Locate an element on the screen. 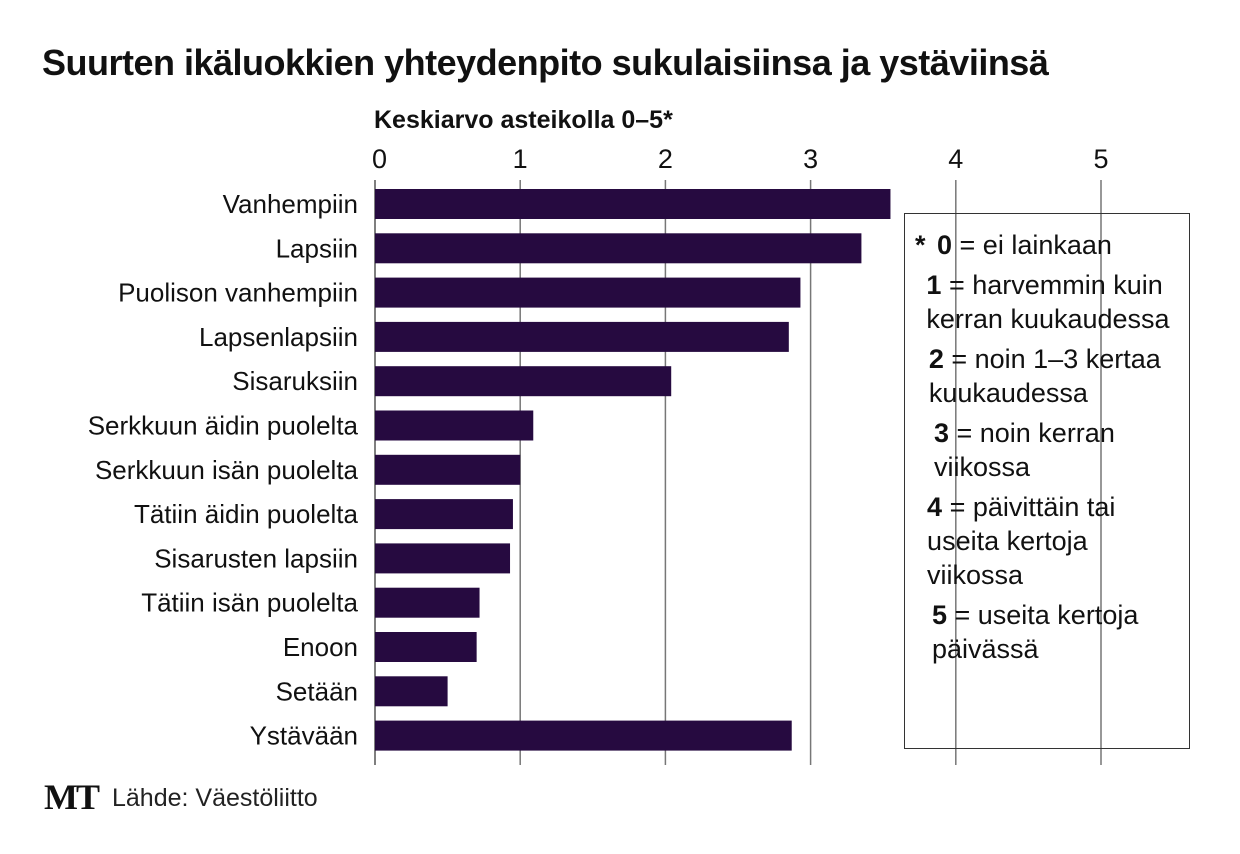 The height and width of the screenshot is (854, 1240). legend-key: 0 is located at coordinates (945, 245).